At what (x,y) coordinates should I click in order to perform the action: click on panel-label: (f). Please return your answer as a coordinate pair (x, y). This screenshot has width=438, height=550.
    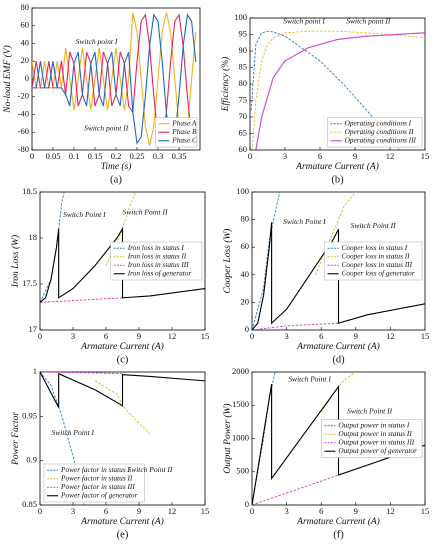
    Looking at the image, I should click on (338, 534).